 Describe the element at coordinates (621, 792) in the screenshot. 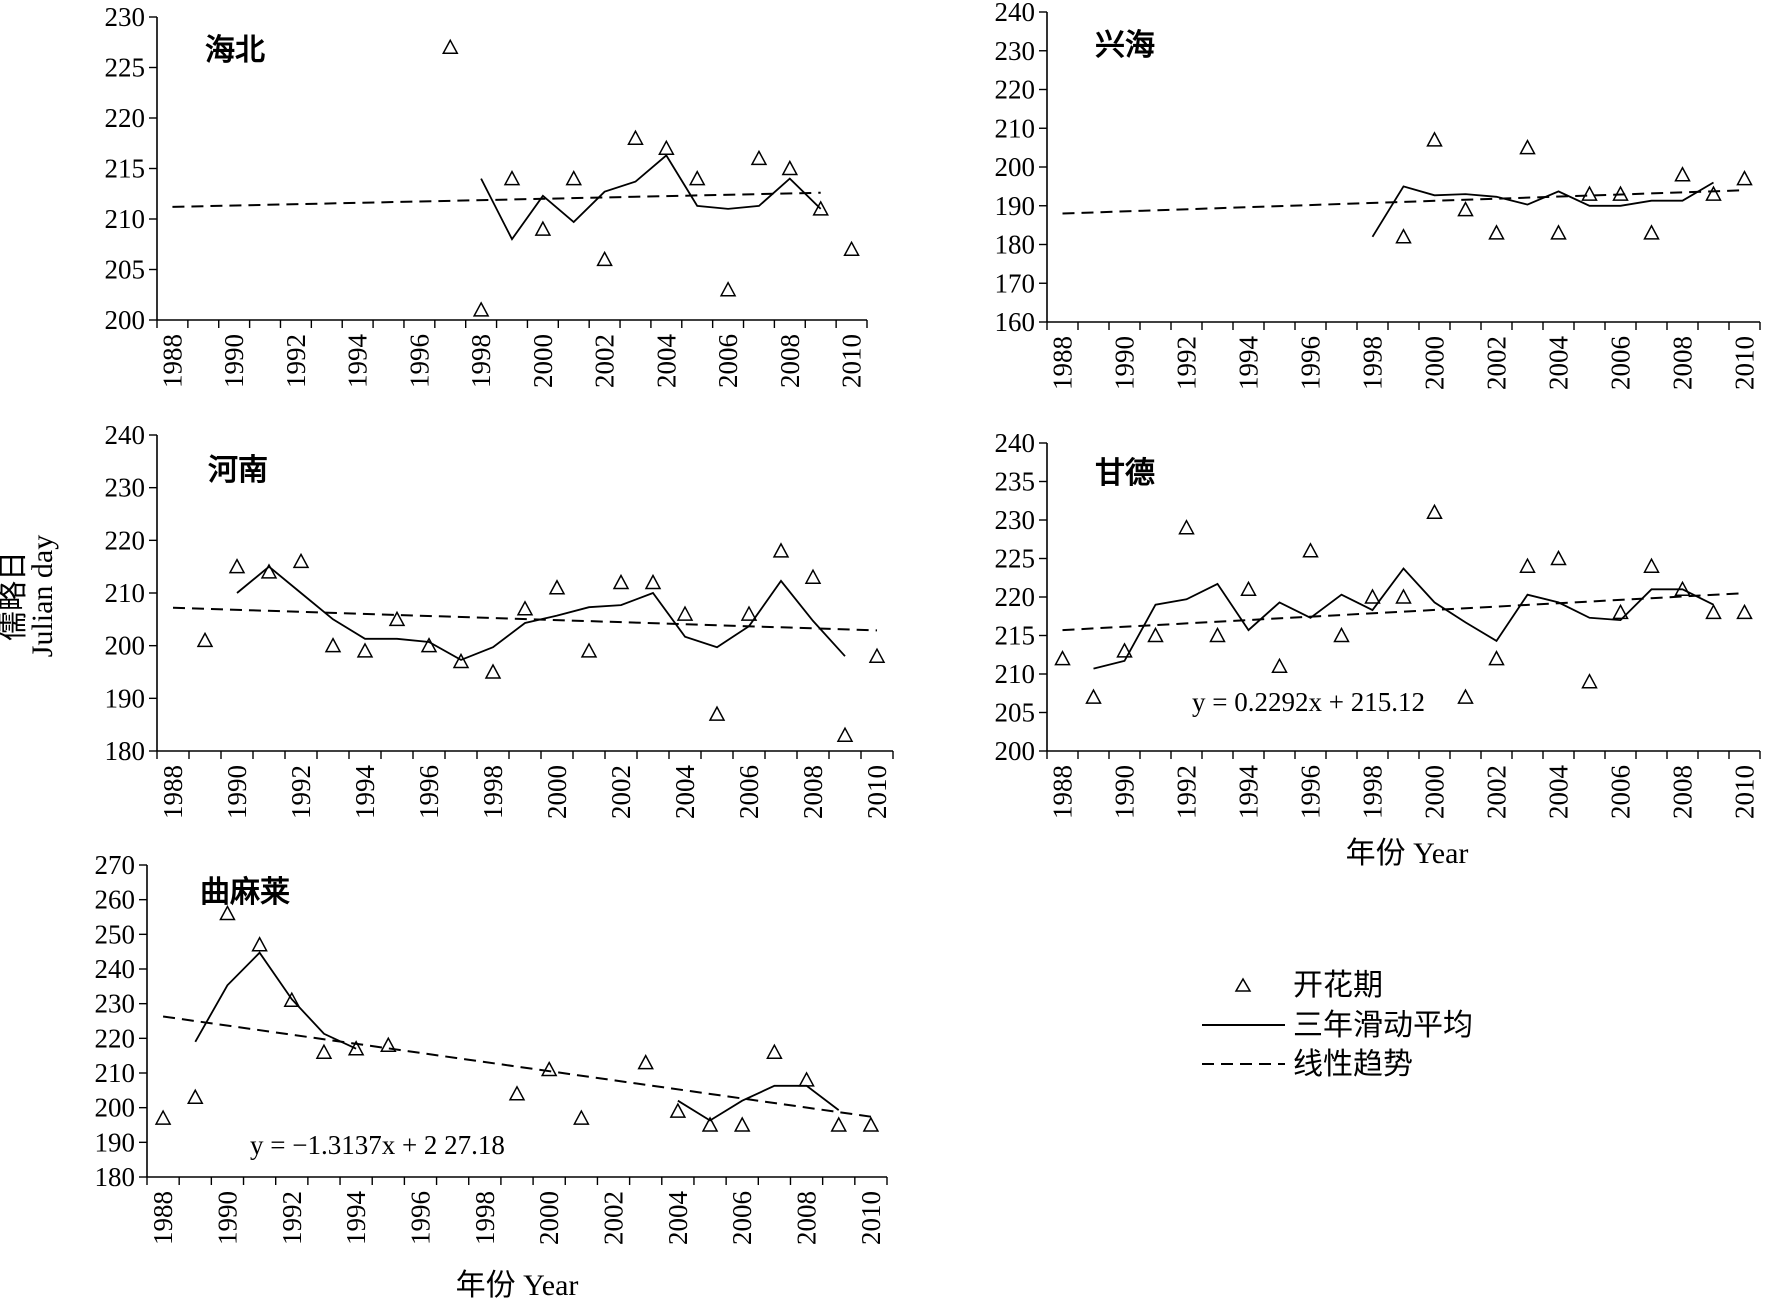

I see `x-tick-label: 2002` at that location.